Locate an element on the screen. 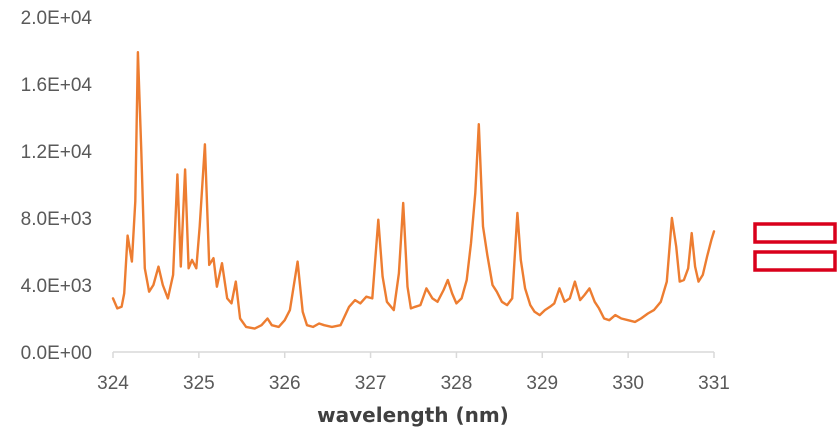  x-tick-label: 324 is located at coordinates (113, 383).